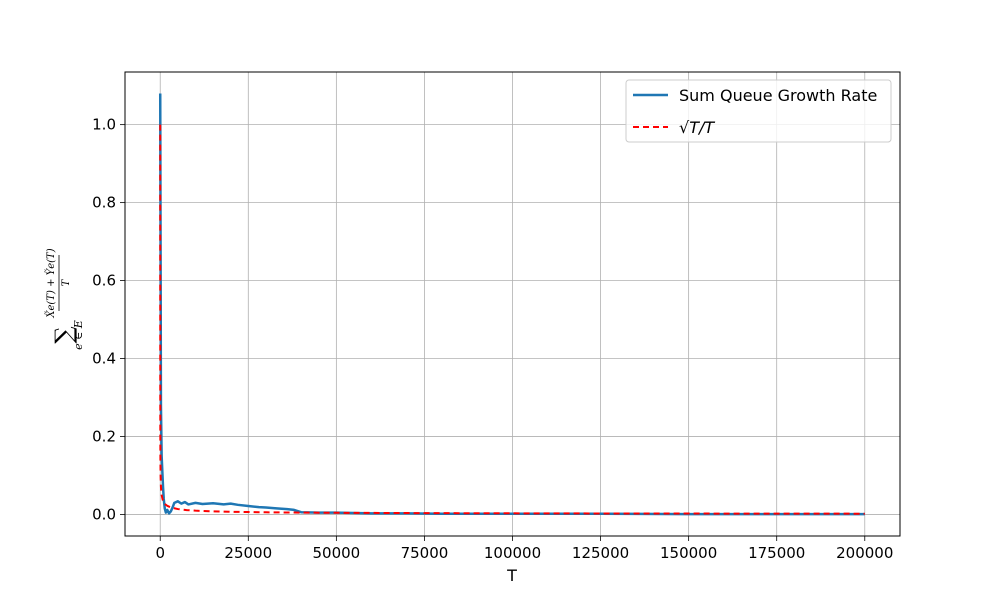  What do you see at coordinates (600, 553) in the screenshot?
I see `x-tick-label: 125000` at bounding box center [600, 553].